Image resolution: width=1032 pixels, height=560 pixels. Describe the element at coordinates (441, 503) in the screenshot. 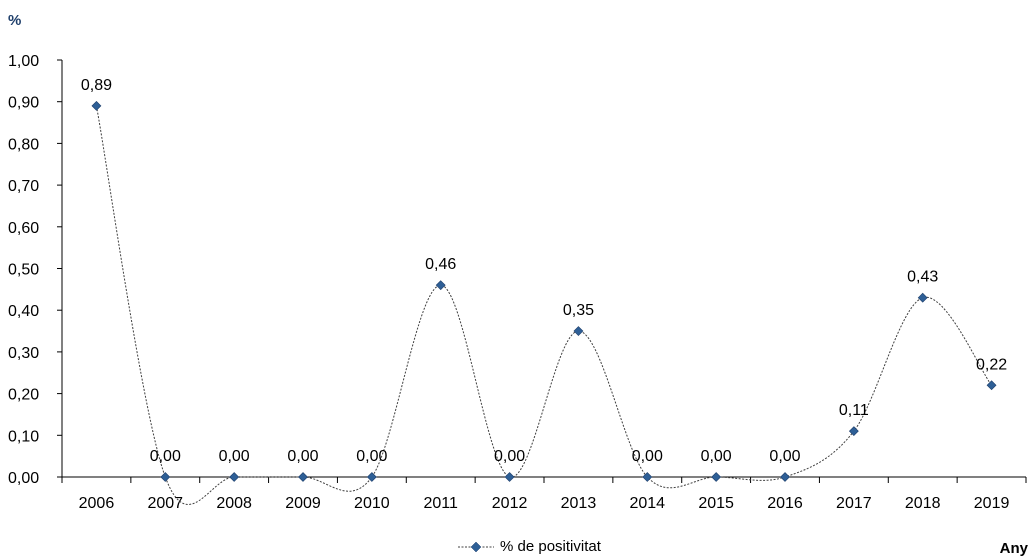

I see `x-tick-label: 2011` at that location.